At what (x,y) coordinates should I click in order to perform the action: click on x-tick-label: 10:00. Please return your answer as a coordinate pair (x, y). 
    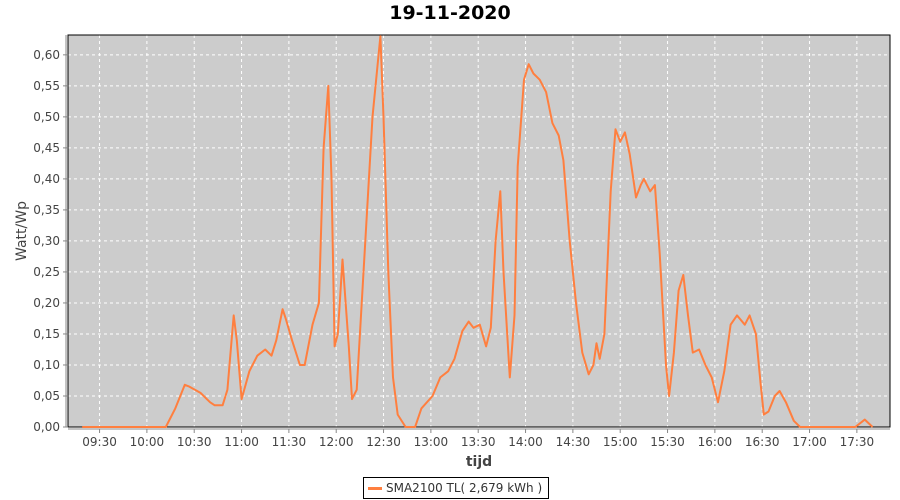
    Looking at the image, I should click on (147, 442).